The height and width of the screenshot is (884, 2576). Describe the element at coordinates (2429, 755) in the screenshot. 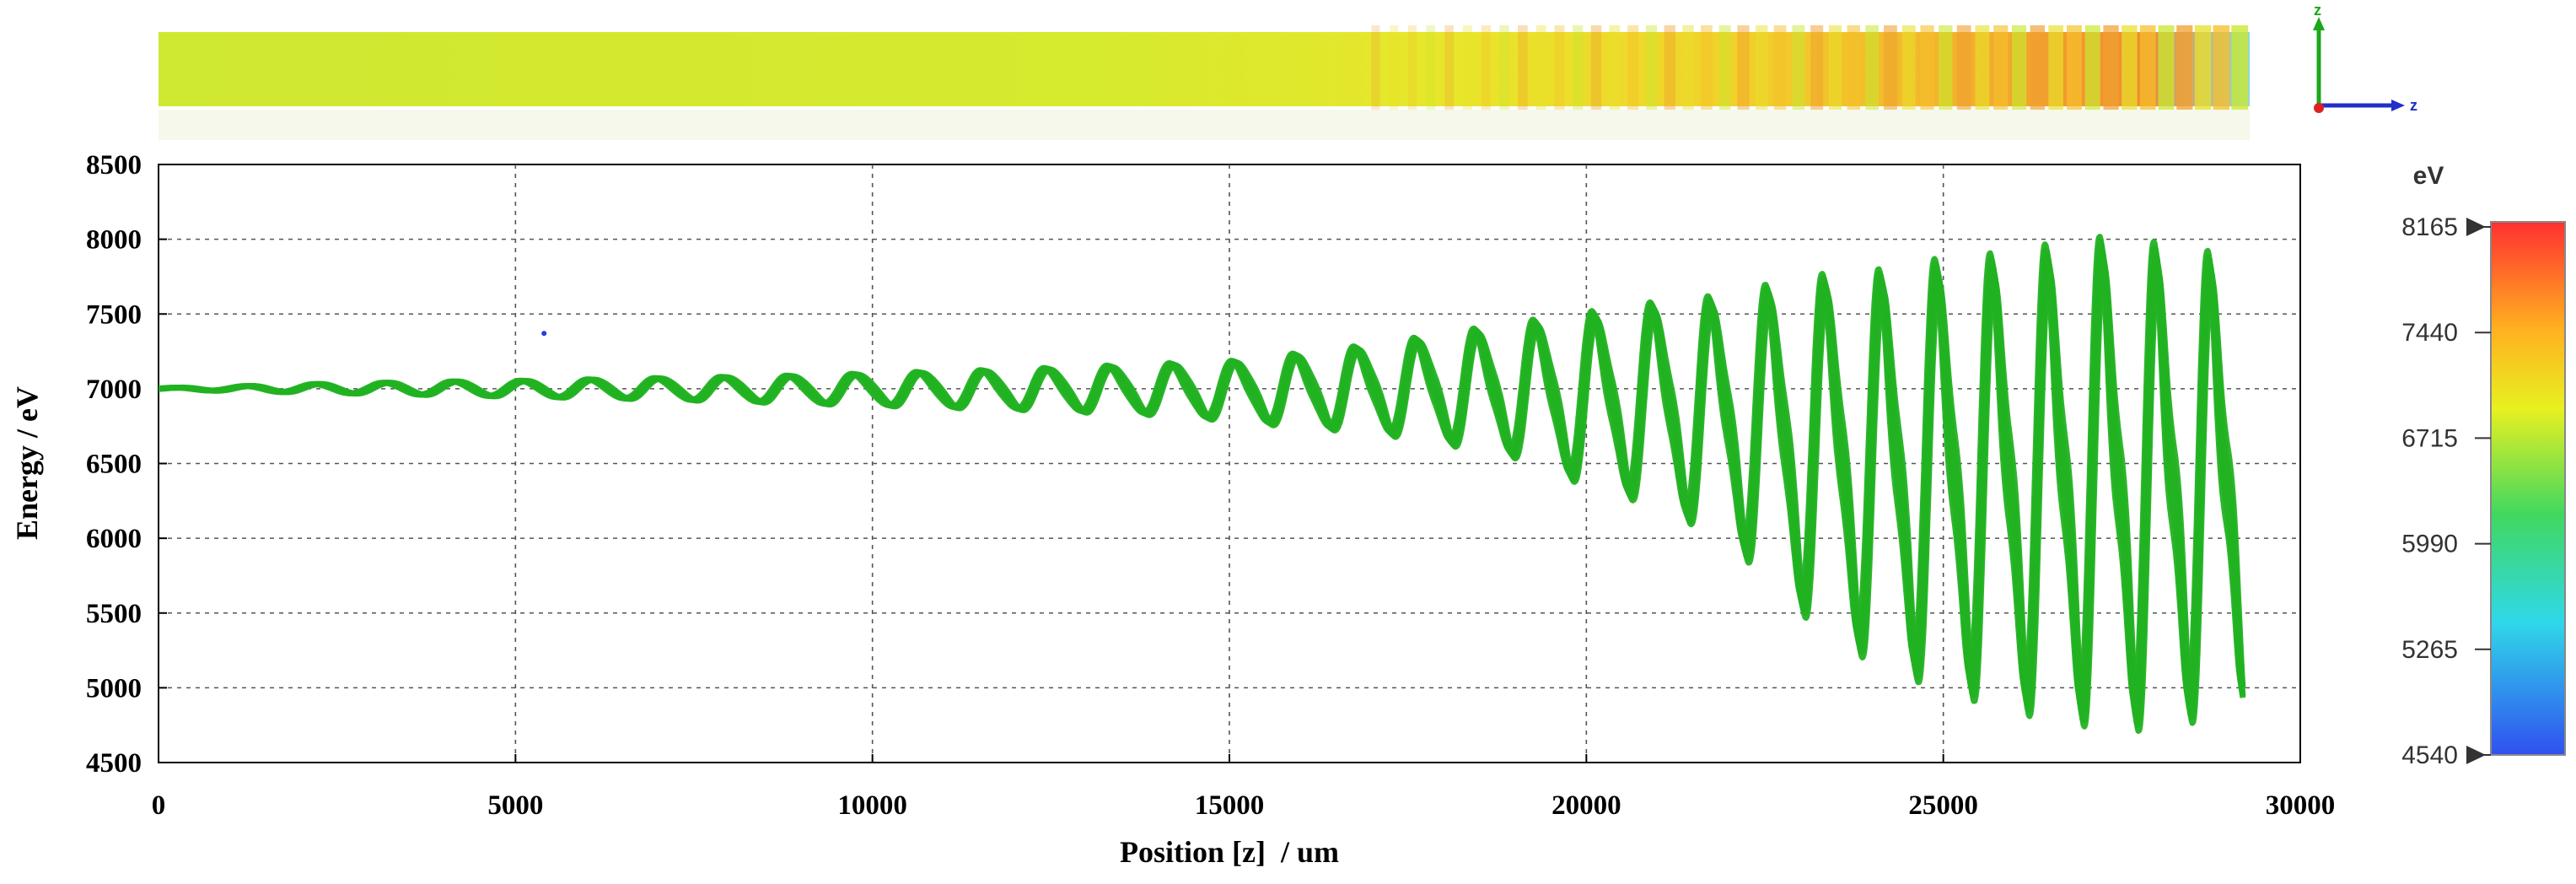

I see `colorbar-label: 4540` at that location.